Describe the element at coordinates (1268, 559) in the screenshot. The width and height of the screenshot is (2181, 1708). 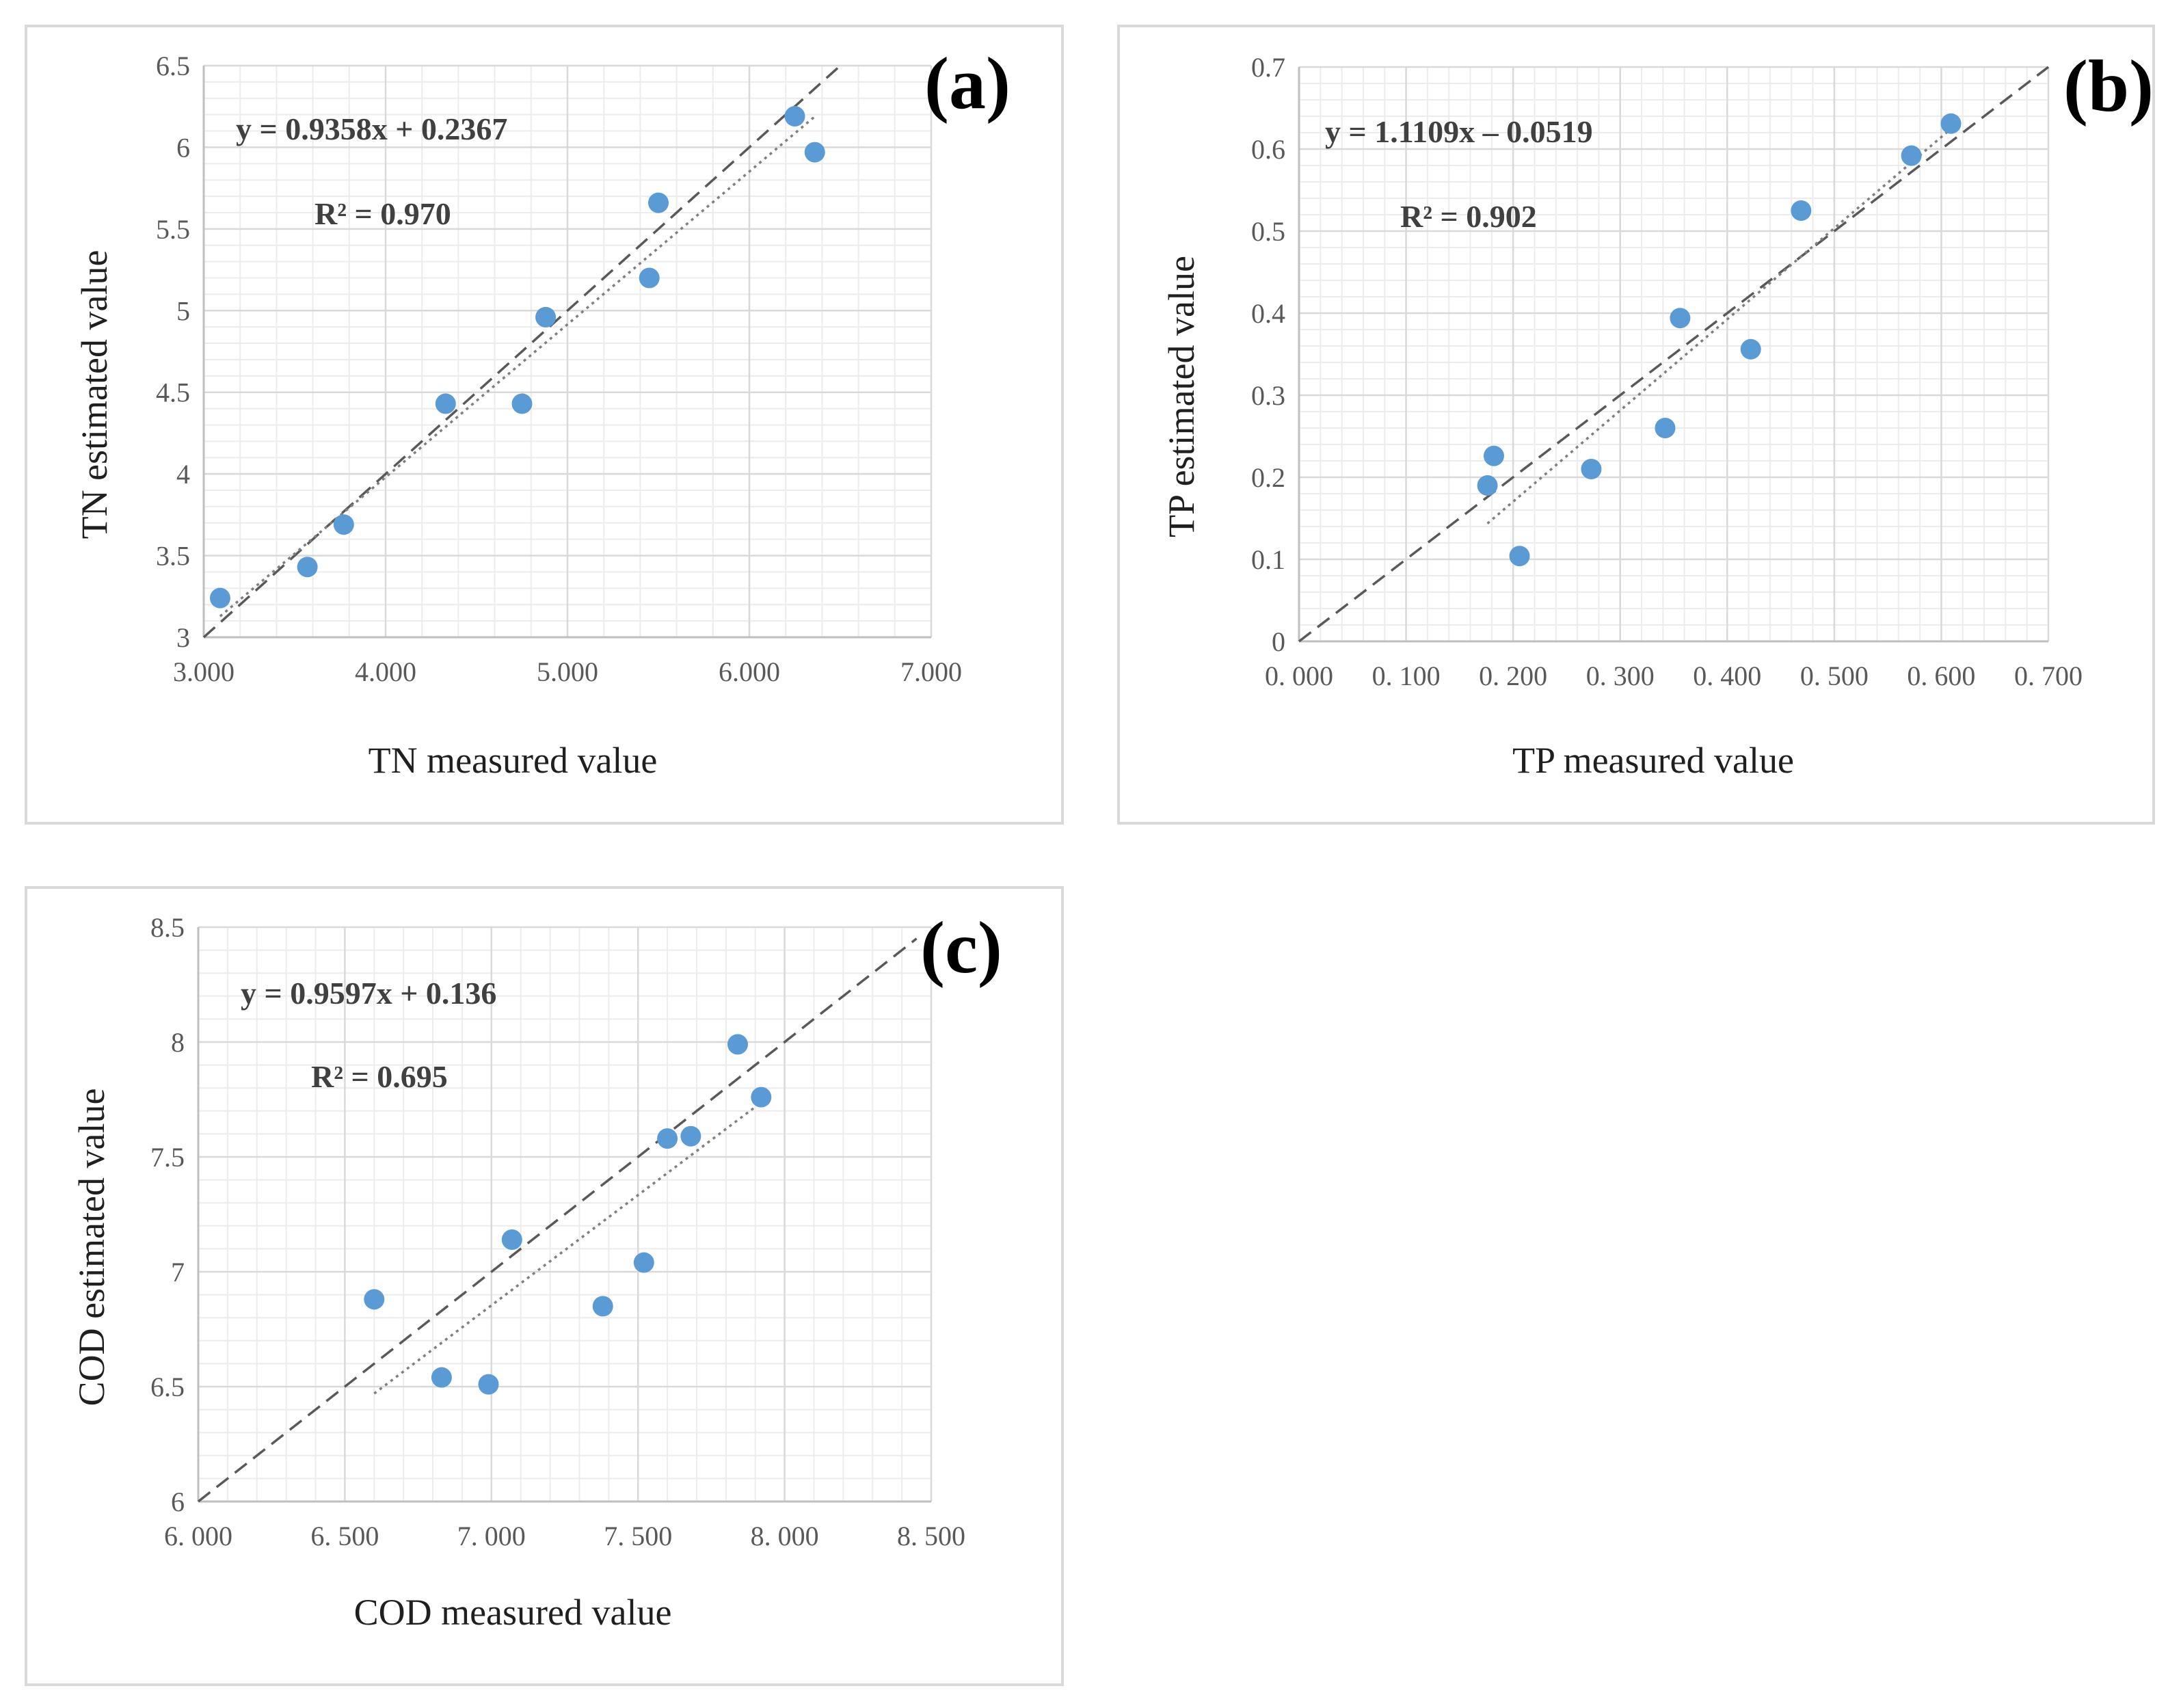
I see `y-tick-label: 0.1` at that location.